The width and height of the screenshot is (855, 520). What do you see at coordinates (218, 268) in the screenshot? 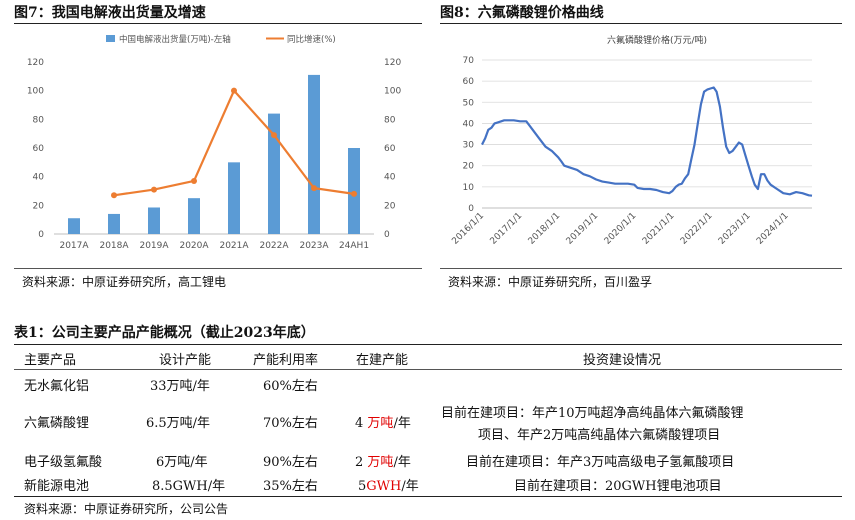
I see `fig7-bottom-rule` at bounding box center [218, 268].